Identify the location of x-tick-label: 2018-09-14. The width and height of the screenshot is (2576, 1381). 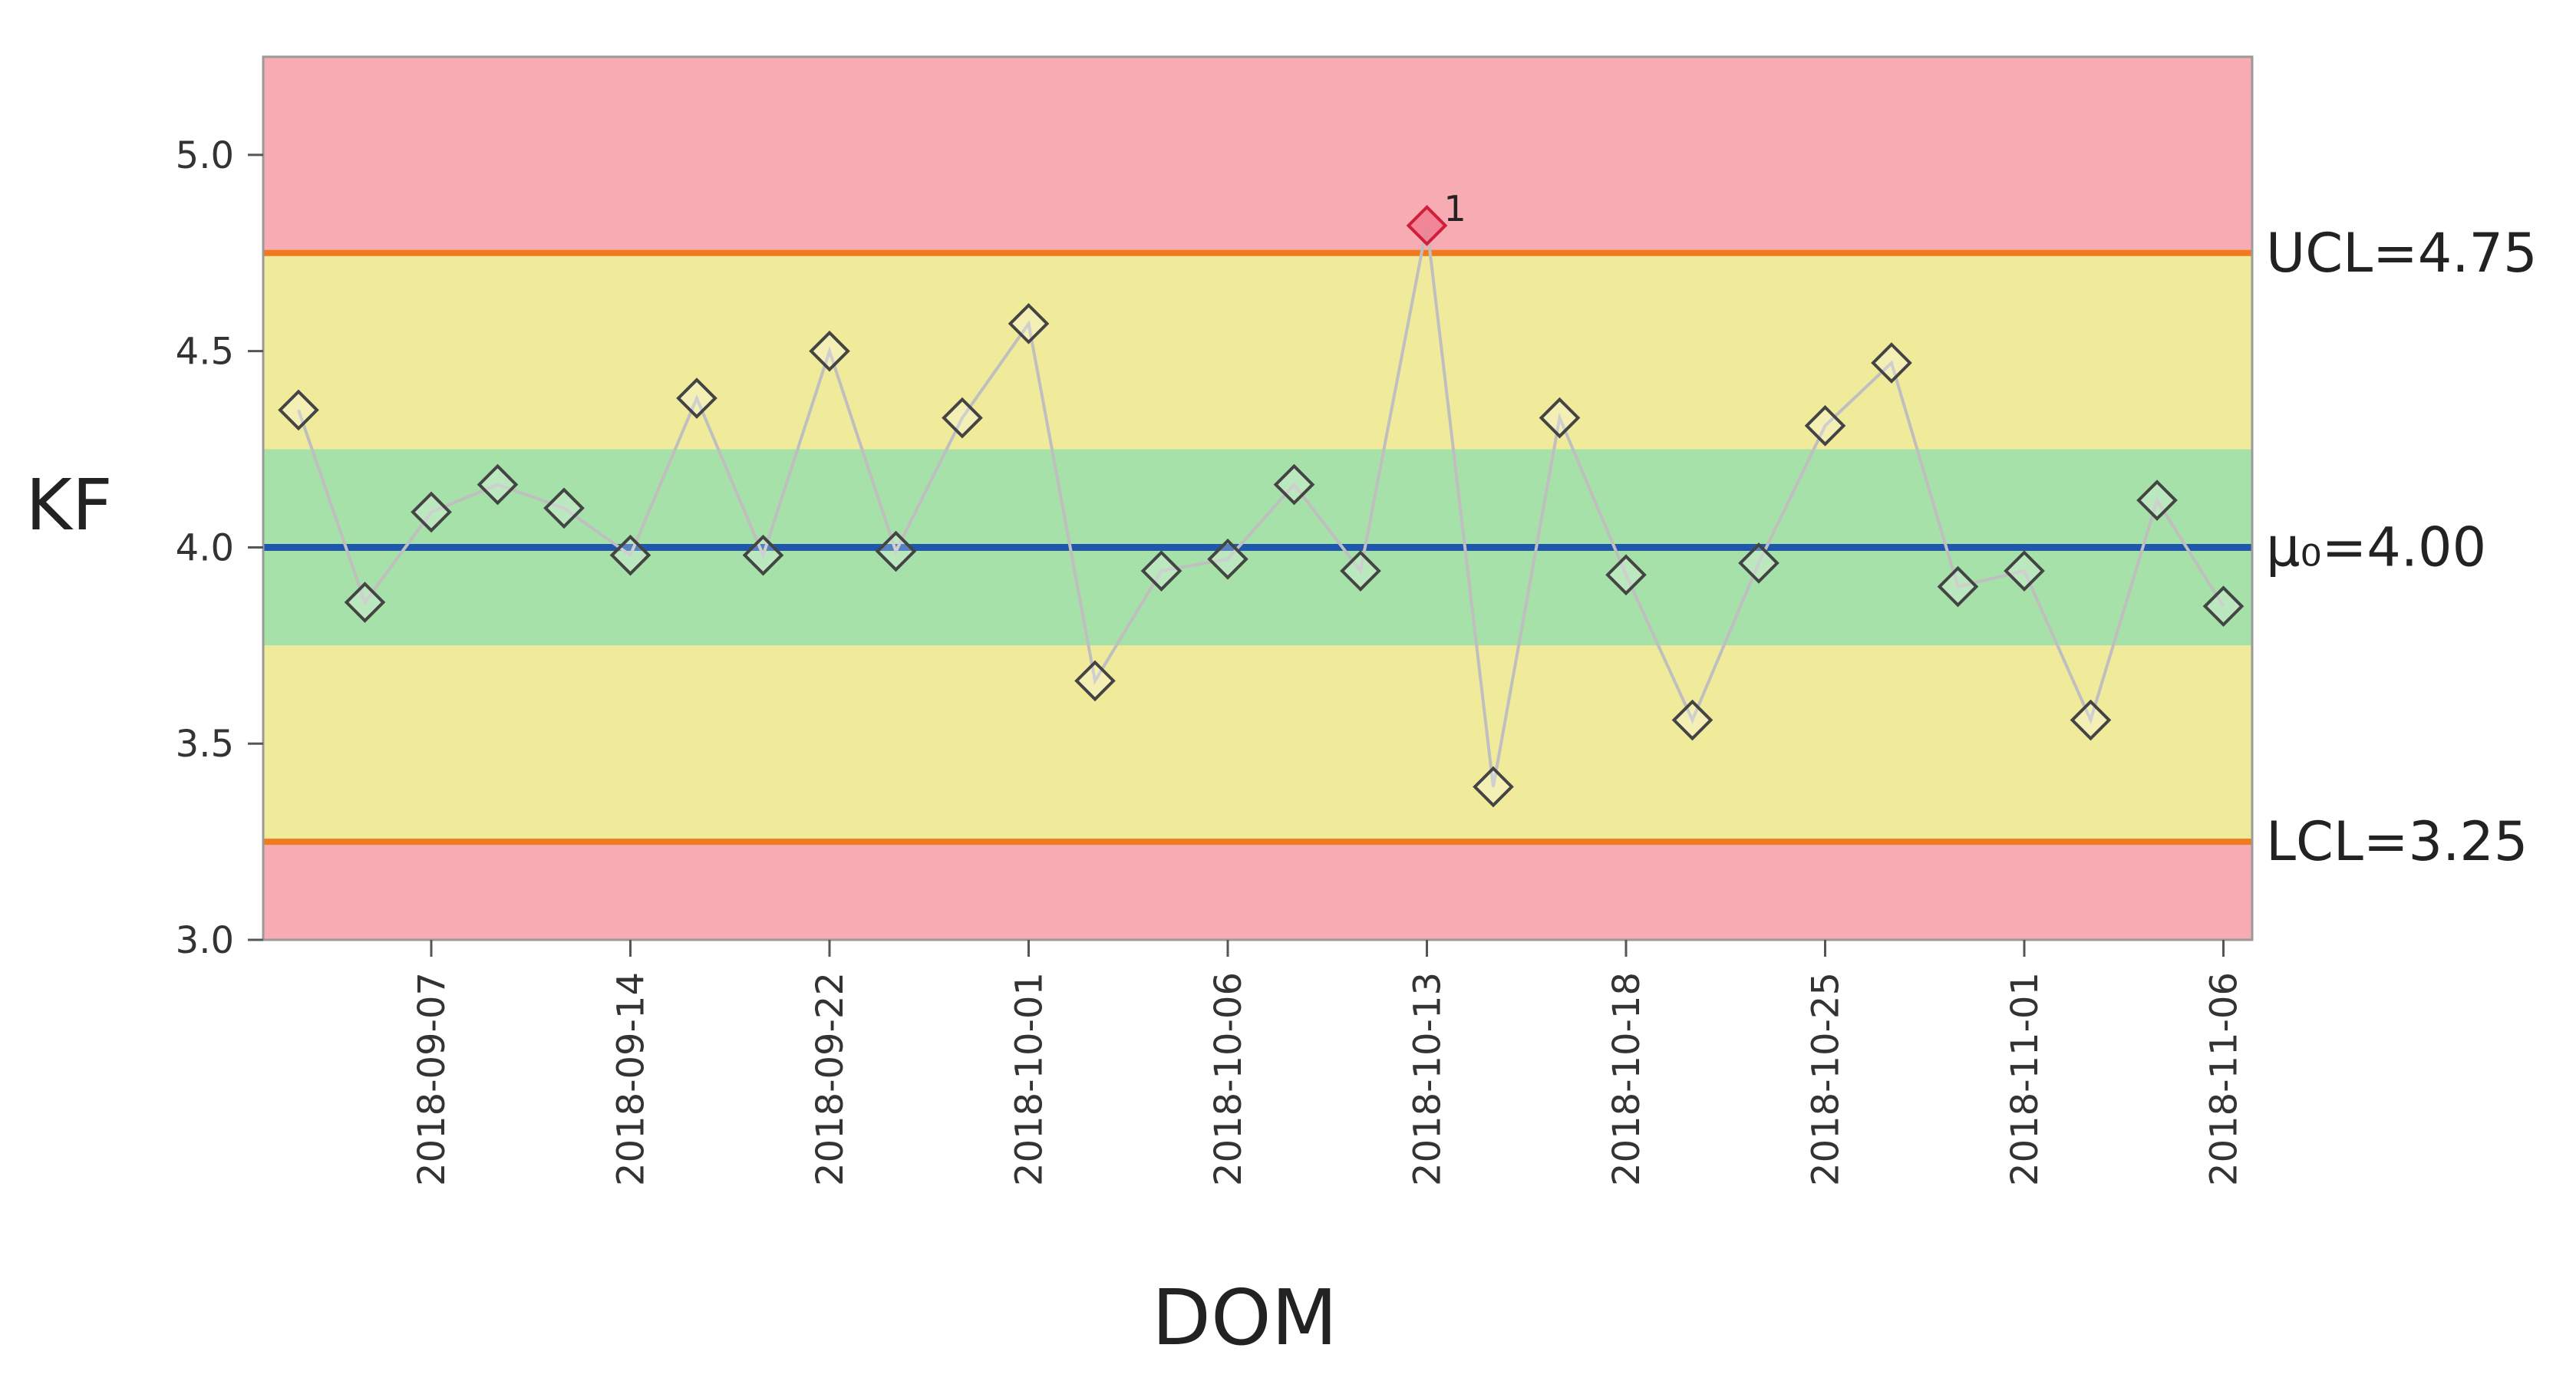
(631, 1079).